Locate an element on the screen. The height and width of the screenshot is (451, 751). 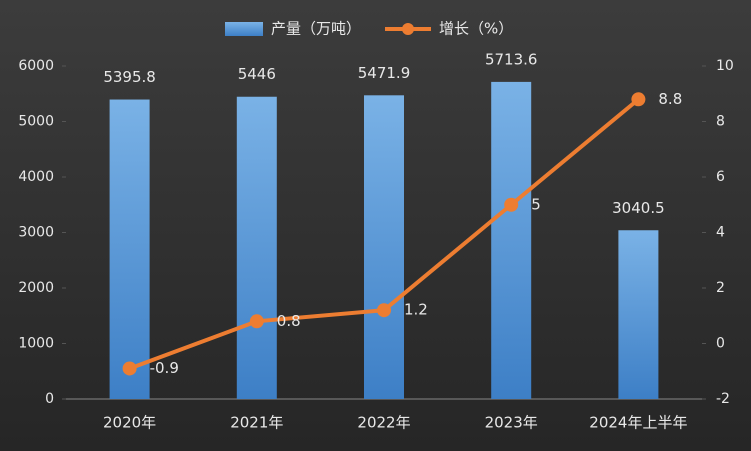
line-value-label: 1.2 is located at coordinates (416, 310).